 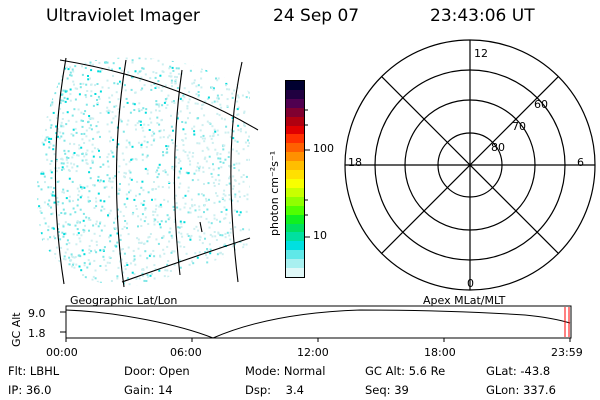 I want to click on altitude-curve, so click(x=318, y=324).